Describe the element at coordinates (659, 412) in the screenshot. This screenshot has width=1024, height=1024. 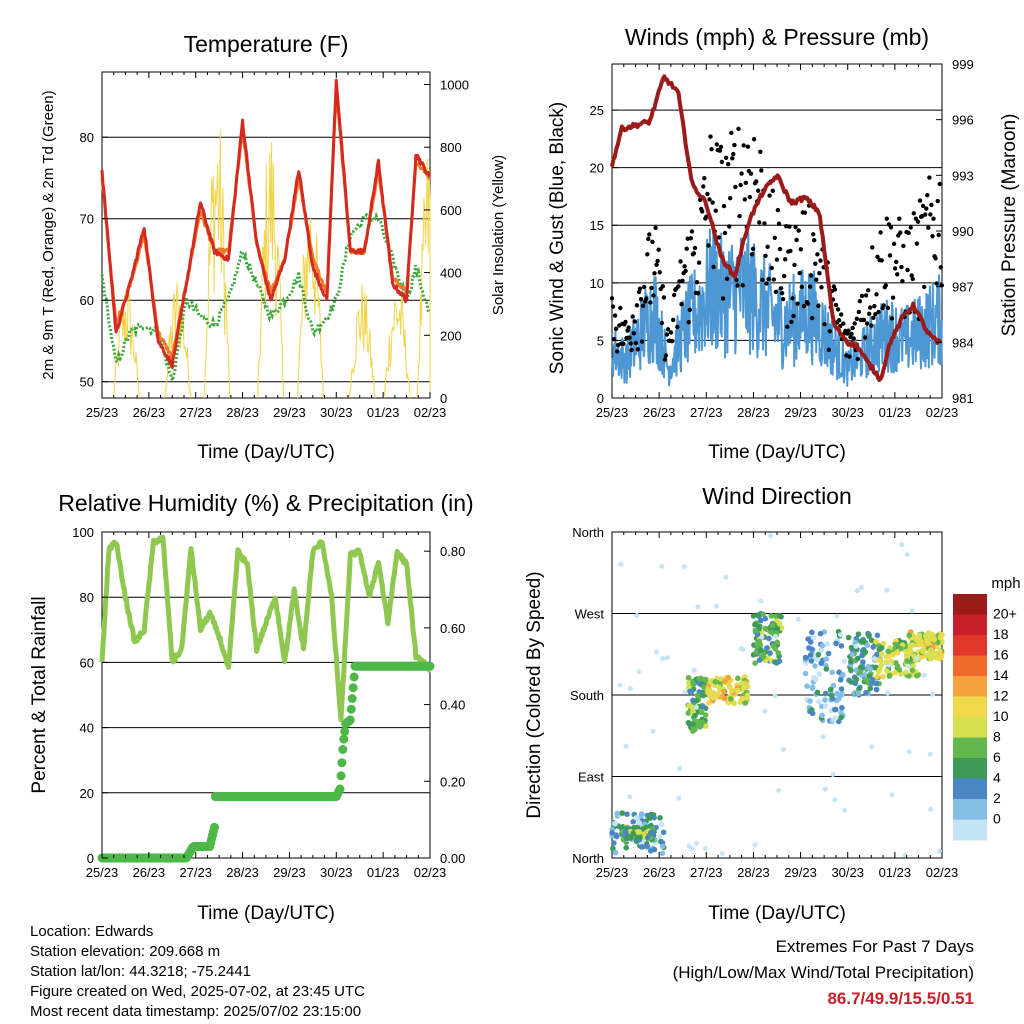
I see `winds-xtick-label: 26/23` at that location.